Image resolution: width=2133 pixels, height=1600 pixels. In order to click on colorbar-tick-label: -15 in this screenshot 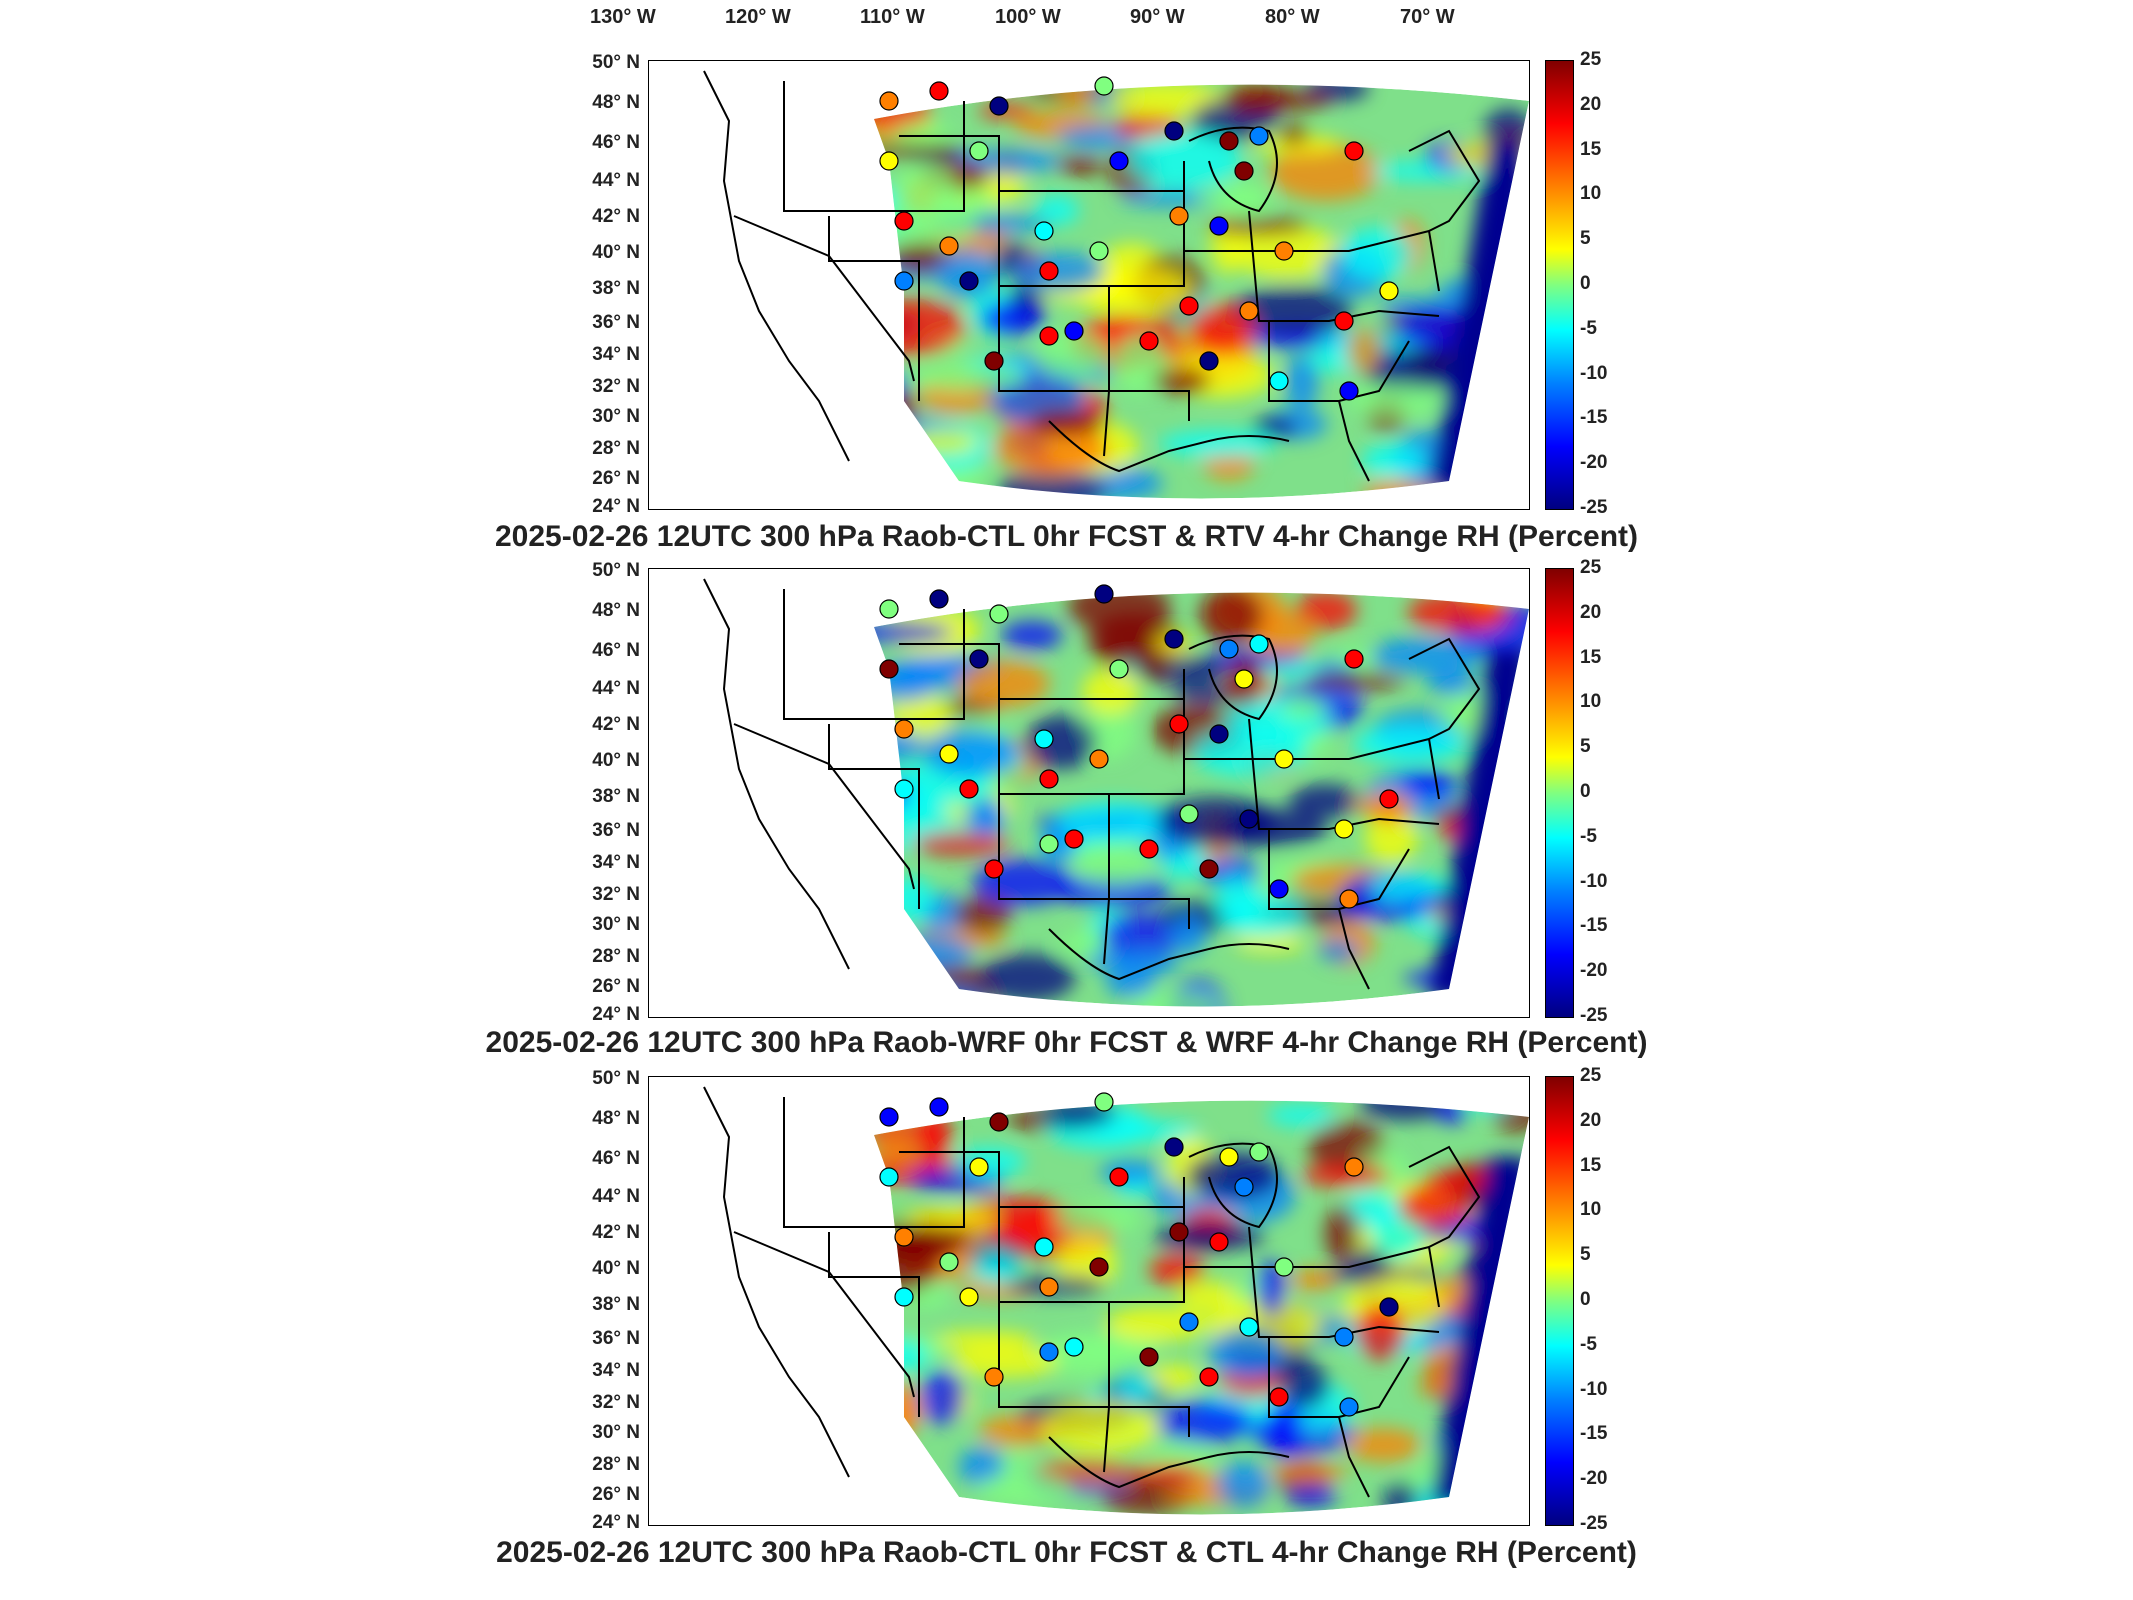, I will do `click(1594, 418)`.